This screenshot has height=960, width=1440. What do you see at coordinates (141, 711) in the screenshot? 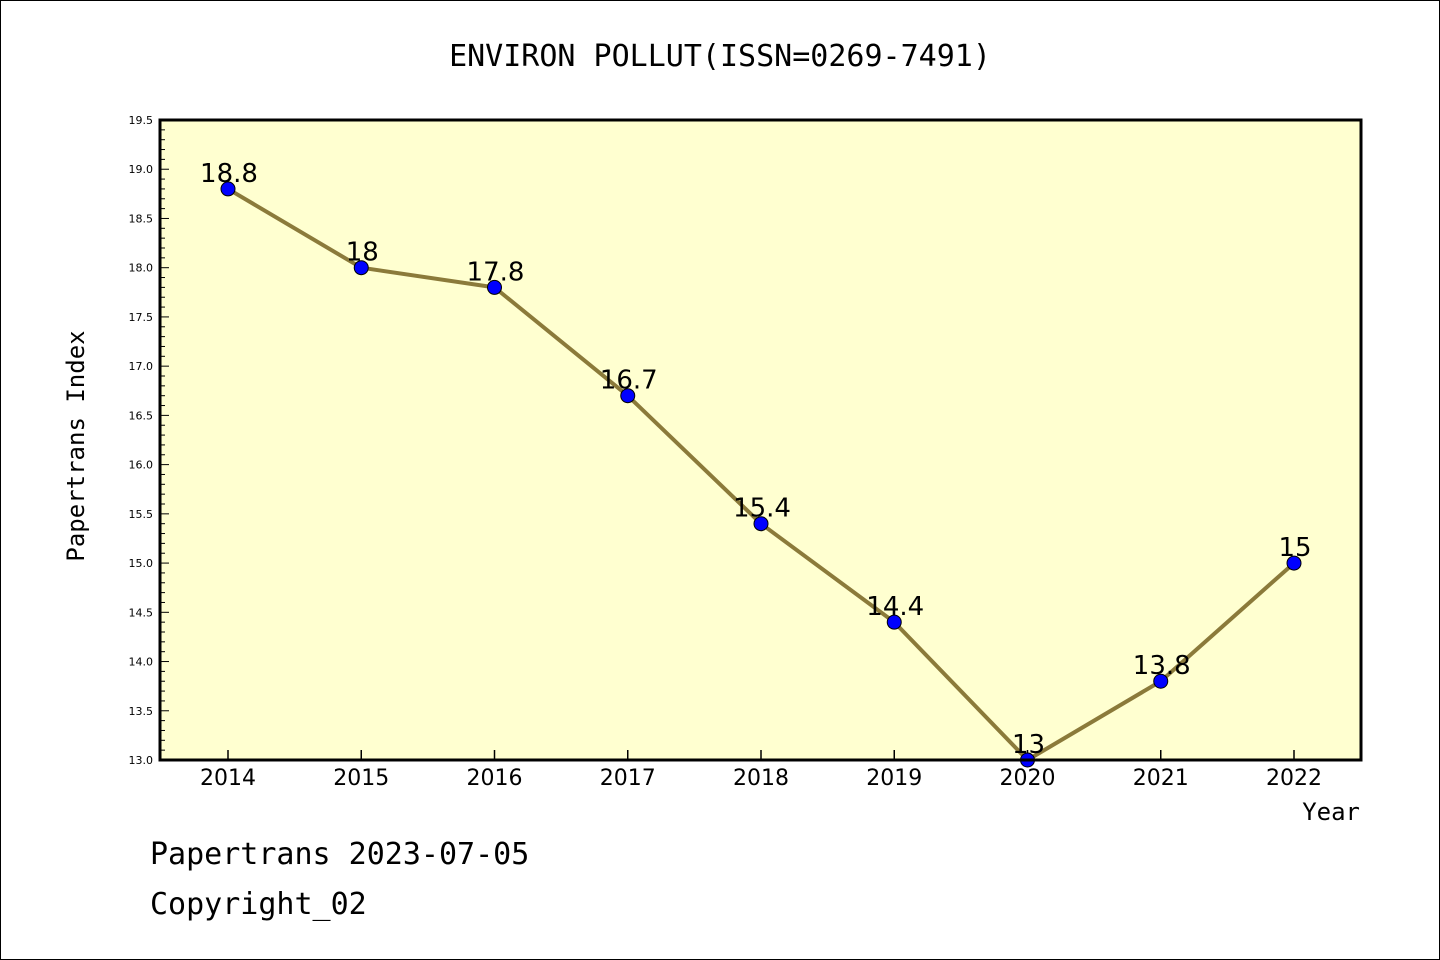
I see `y-tick-label: 13.5` at bounding box center [141, 711].